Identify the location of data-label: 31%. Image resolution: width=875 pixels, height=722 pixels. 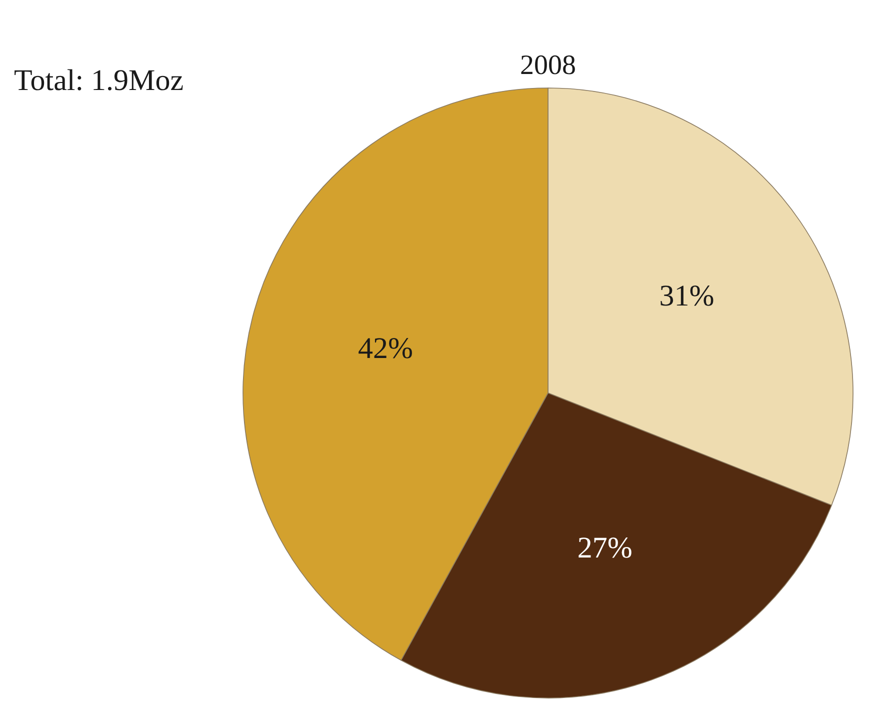
(686, 296).